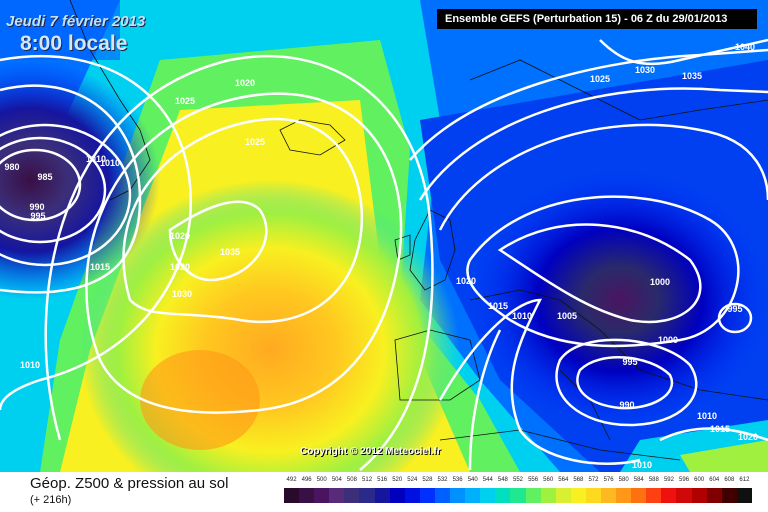 Image resolution: width=768 pixels, height=512 pixels. I want to click on isobar-995-w, so click(71, 189).